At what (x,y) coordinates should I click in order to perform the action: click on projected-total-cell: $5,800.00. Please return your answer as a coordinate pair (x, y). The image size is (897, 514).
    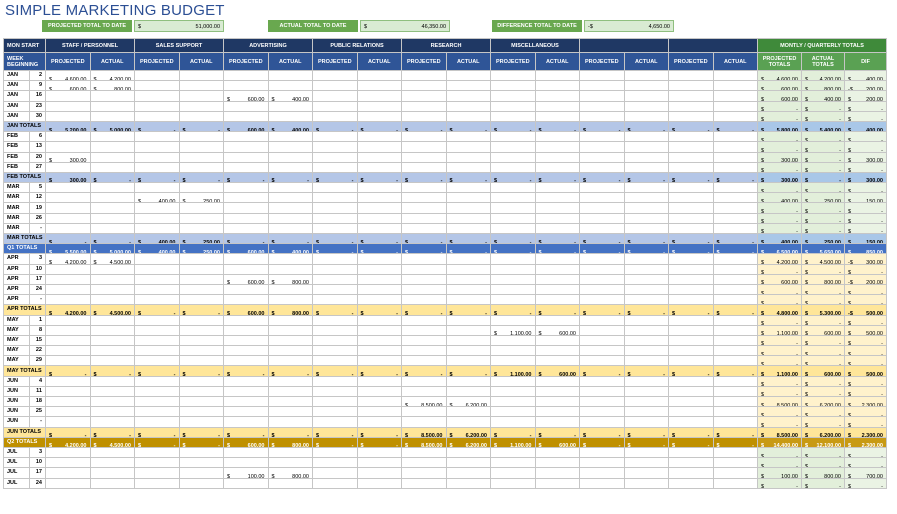
    Looking at the image, I should click on (779, 126).